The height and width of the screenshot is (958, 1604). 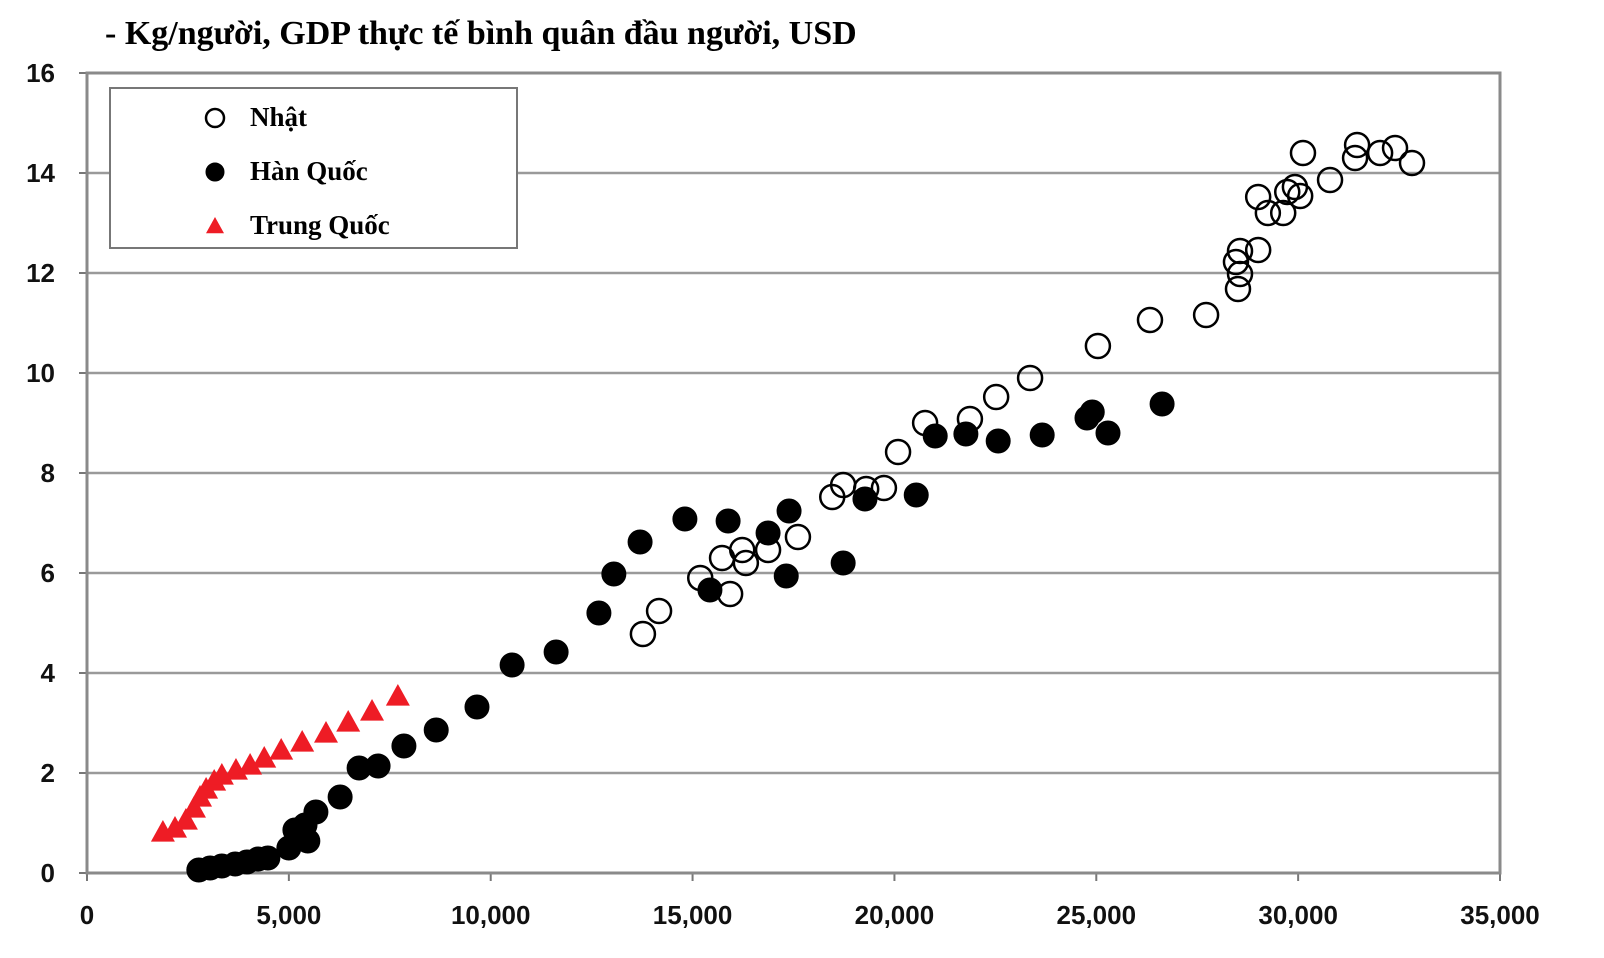 What do you see at coordinates (895, 915) in the screenshot?
I see `x-tick-label: 20,000` at bounding box center [895, 915].